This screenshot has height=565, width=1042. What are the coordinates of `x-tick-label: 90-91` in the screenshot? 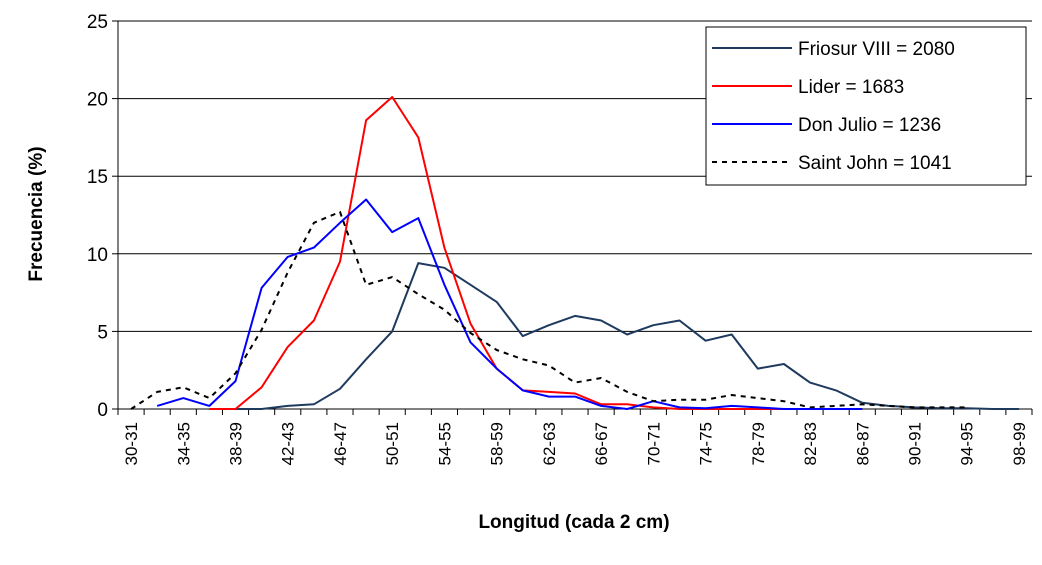 It's located at (914, 443).